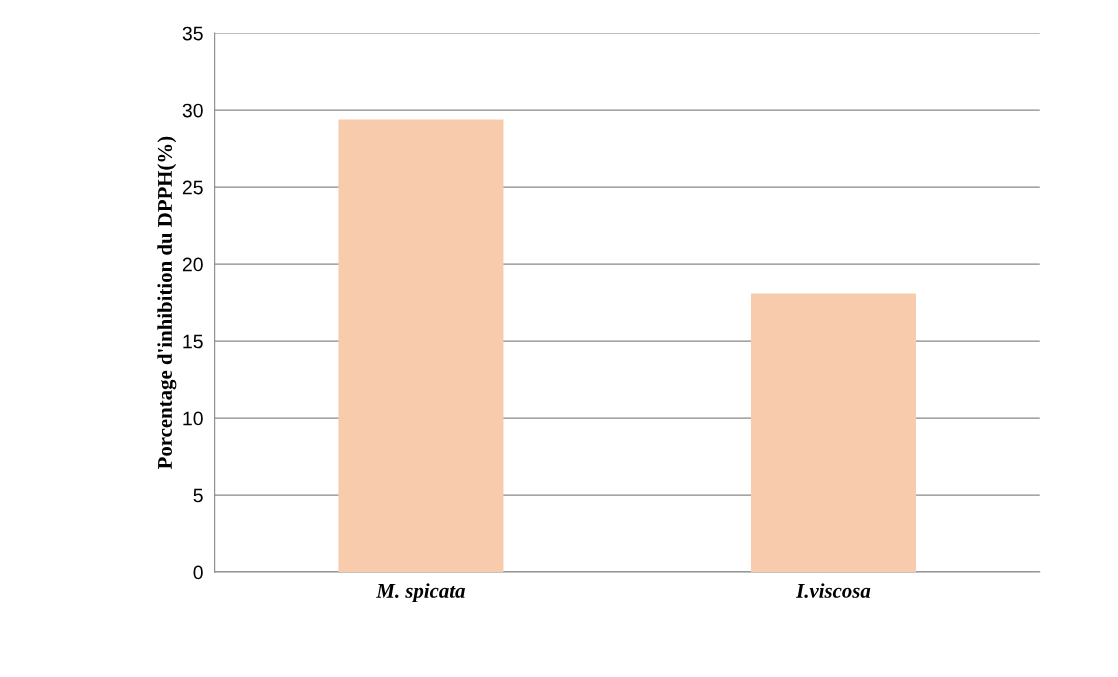  I want to click on y-tick-label: 35, so click(192, 33).